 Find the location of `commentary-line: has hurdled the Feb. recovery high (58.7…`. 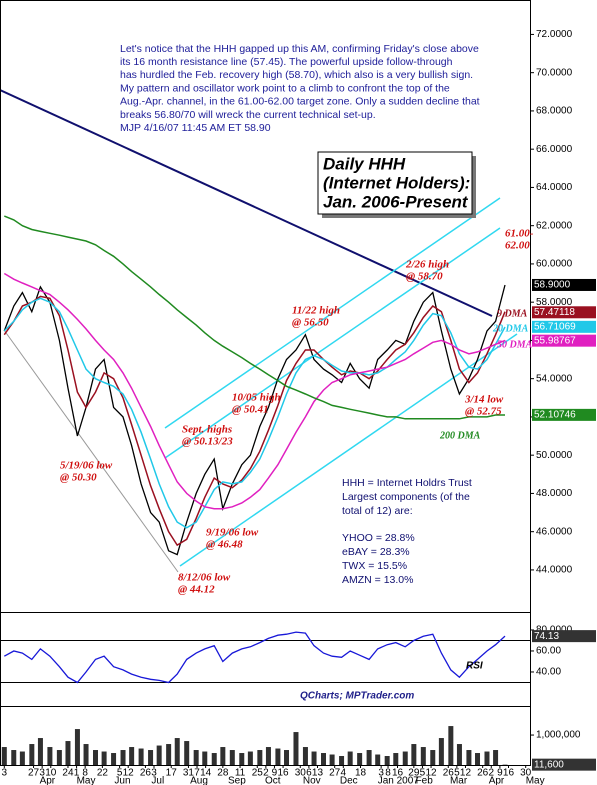

commentary-line: has hurdled the Feb. recovery high (58.7… is located at coordinates (296, 75).